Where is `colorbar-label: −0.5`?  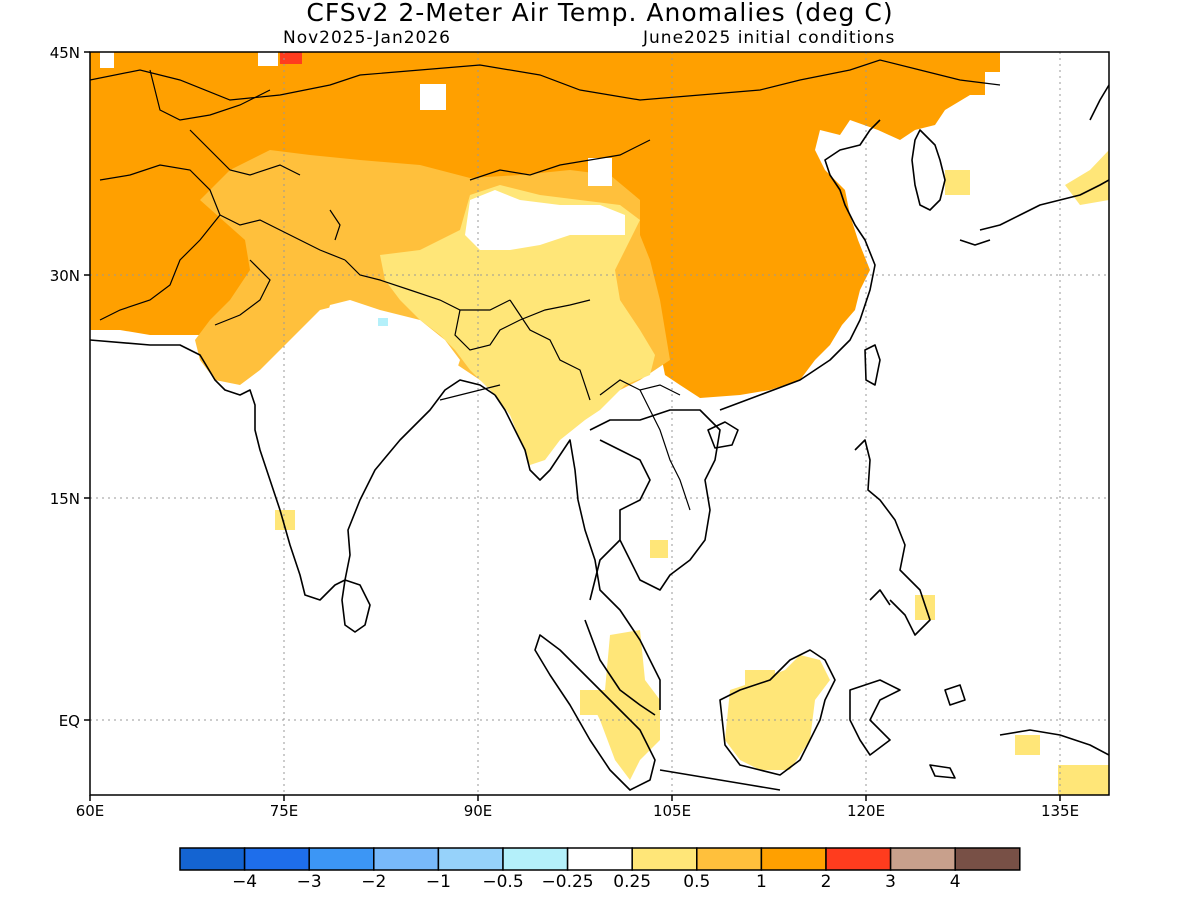
colorbar-label: −0.5 is located at coordinates (503, 882).